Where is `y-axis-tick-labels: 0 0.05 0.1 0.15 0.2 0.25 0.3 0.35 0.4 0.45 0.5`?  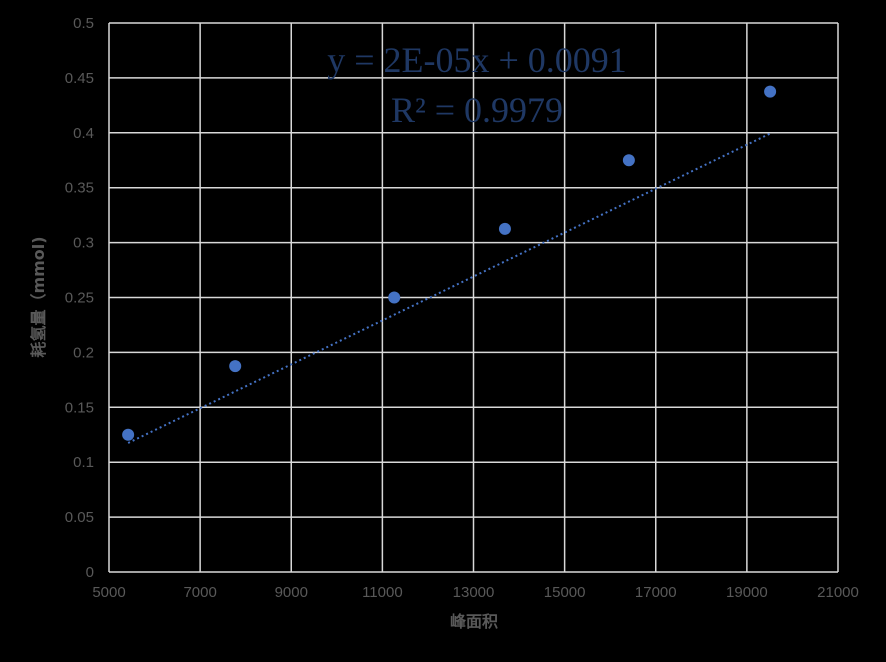
y-axis-tick-labels: 0 0.05 0.1 0.15 0.2 0.25 0.3 0.35 0.4 0.45 0.5 is located at coordinates (79, 298).